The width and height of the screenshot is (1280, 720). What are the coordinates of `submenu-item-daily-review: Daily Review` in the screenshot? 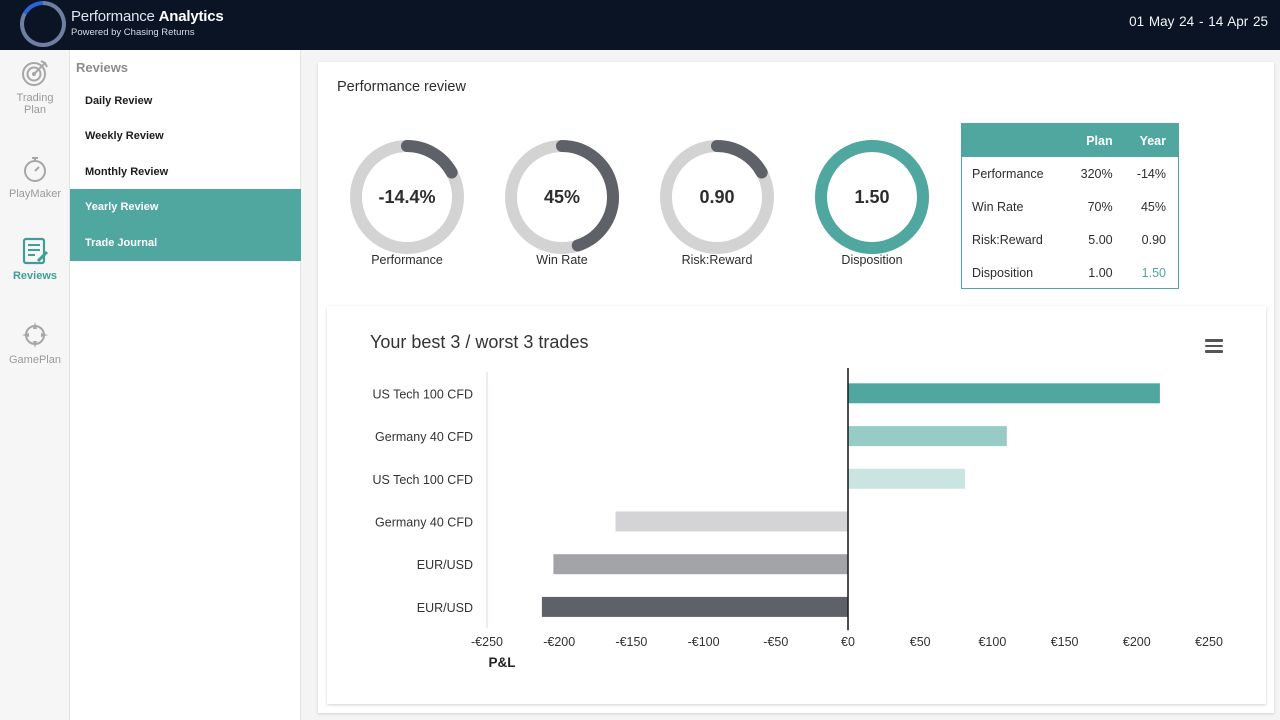 It's located at (119, 101).